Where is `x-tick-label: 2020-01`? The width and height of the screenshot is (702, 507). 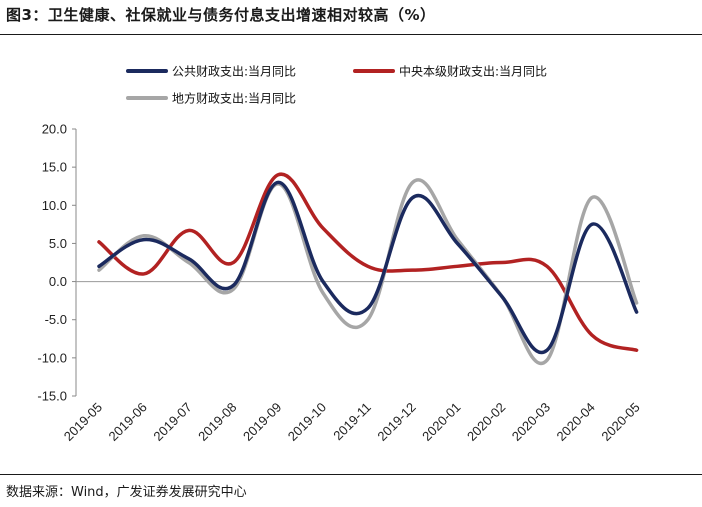 x-tick-label: 2020-01 is located at coordinates (441, 422).